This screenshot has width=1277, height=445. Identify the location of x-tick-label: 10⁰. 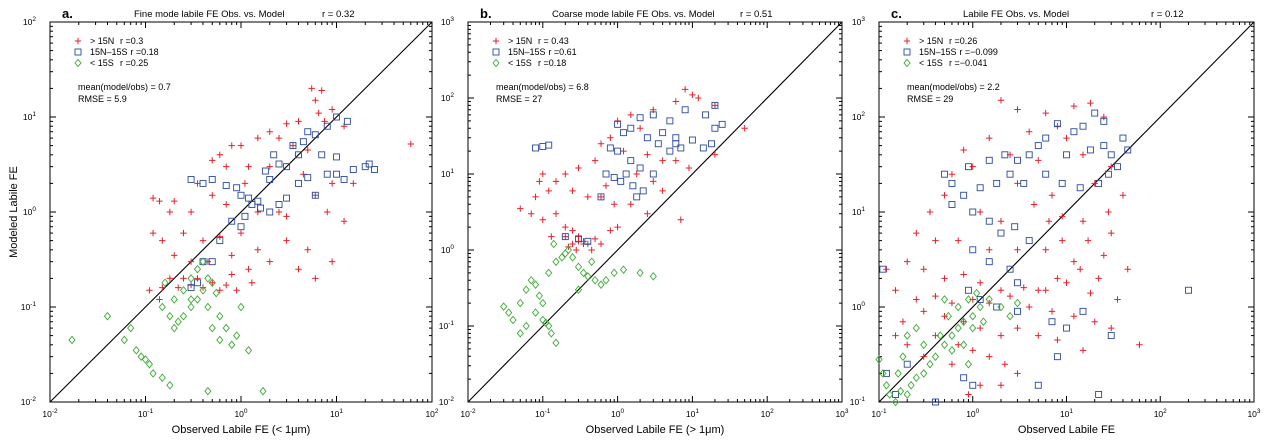
(972, 413).